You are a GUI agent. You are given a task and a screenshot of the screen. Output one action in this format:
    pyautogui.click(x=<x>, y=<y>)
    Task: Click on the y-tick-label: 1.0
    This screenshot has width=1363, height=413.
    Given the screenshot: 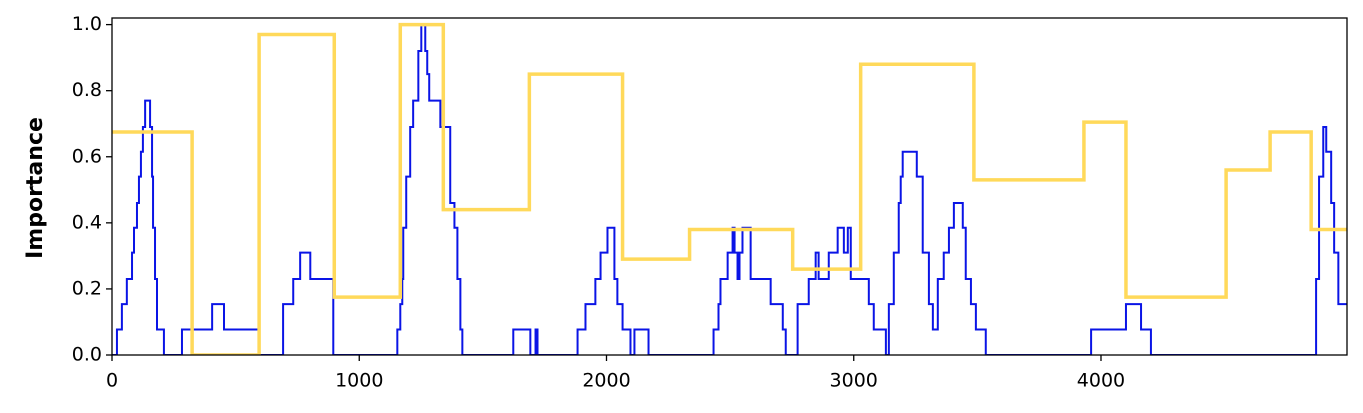 What is the action you would take?
    pyautogui.click(x=87, y=24)
    